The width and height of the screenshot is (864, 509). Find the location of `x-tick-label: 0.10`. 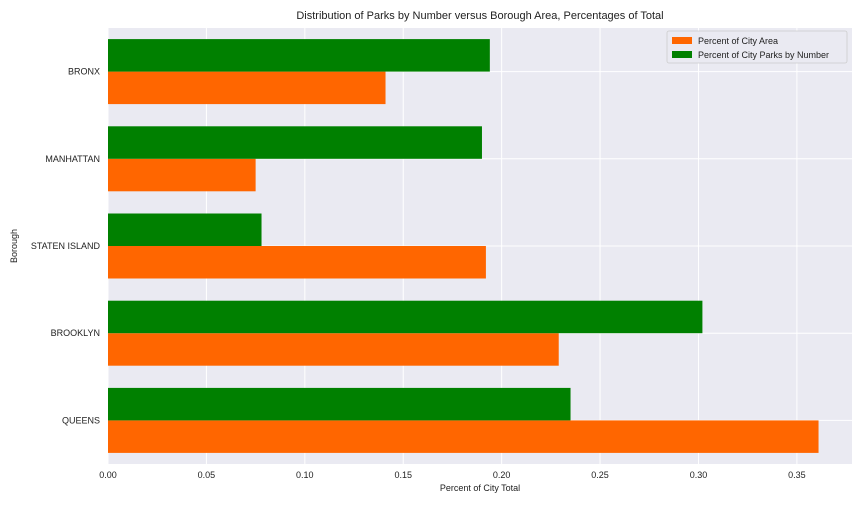

x-tick-label: 0.10 is located at coordinates (305, 475).